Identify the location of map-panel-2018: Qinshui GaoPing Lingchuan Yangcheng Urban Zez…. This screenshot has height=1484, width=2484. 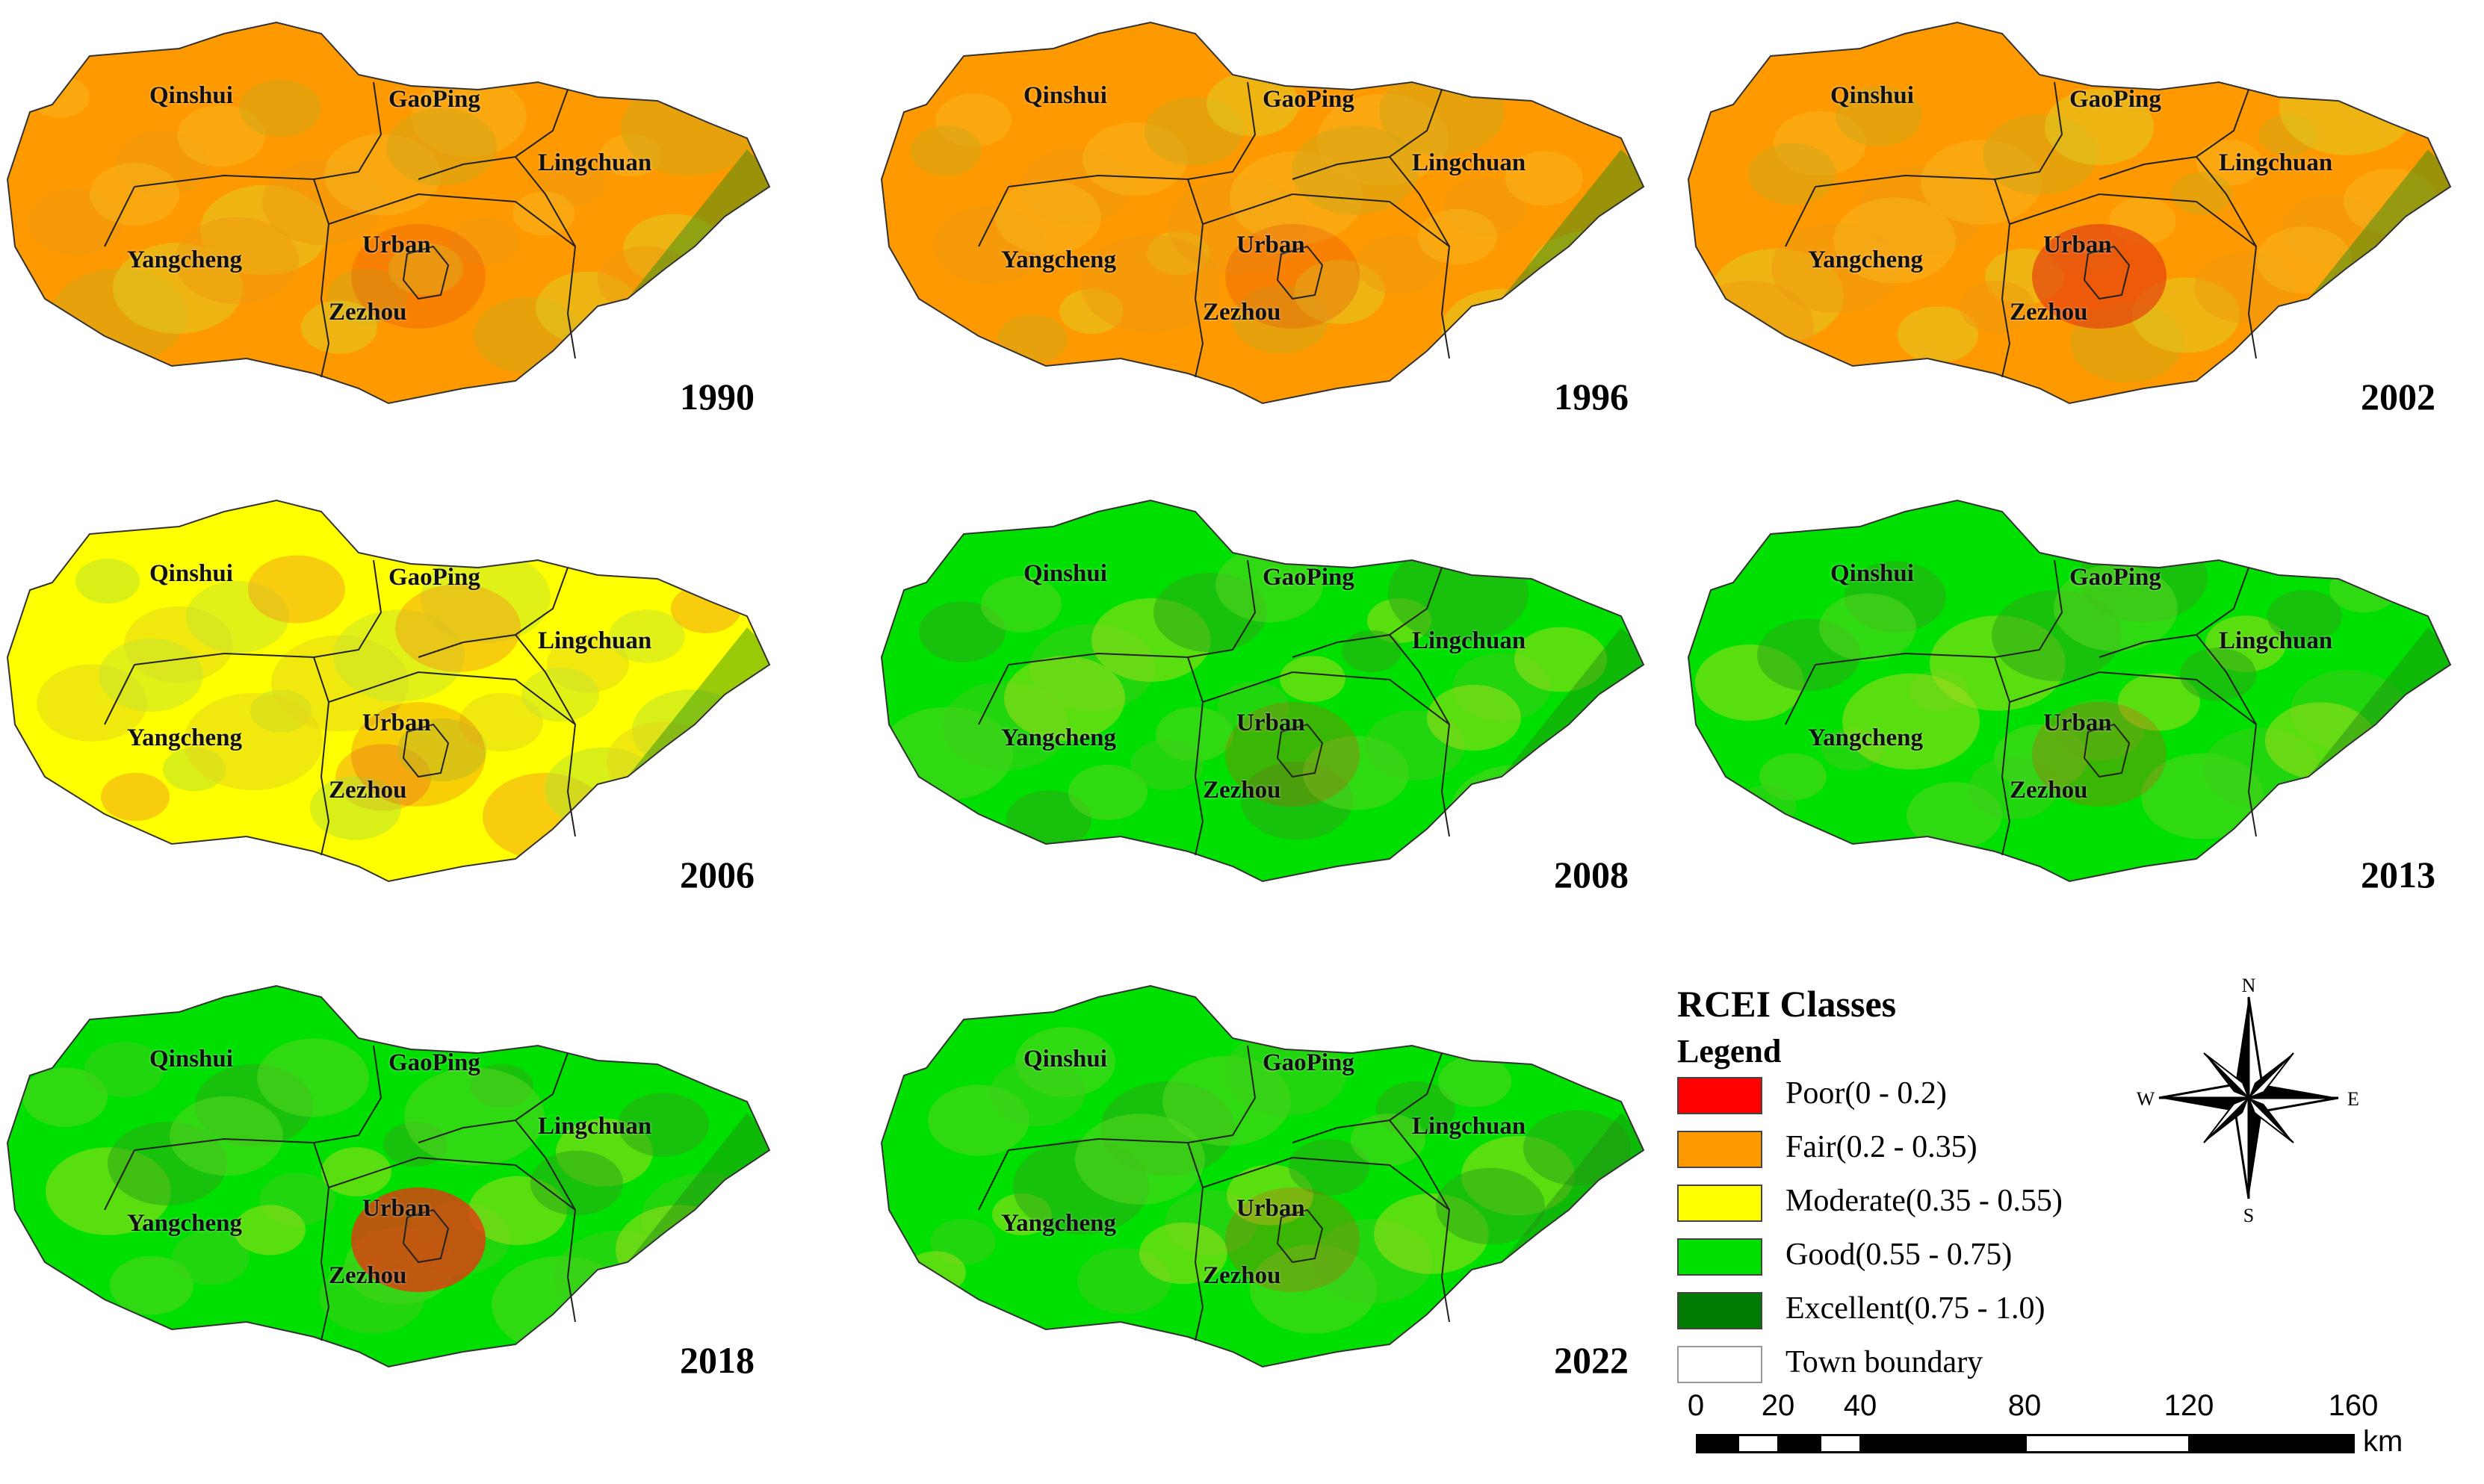
(399, 1202).